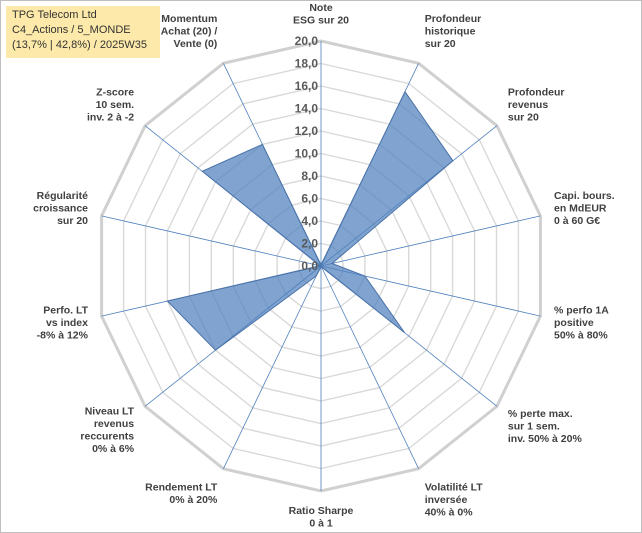  What do you see at coordinates (449, 512) in the screenshot?
I see `axis-label-6-line-2: 40% à 0%` at bounding box center [449, 512].